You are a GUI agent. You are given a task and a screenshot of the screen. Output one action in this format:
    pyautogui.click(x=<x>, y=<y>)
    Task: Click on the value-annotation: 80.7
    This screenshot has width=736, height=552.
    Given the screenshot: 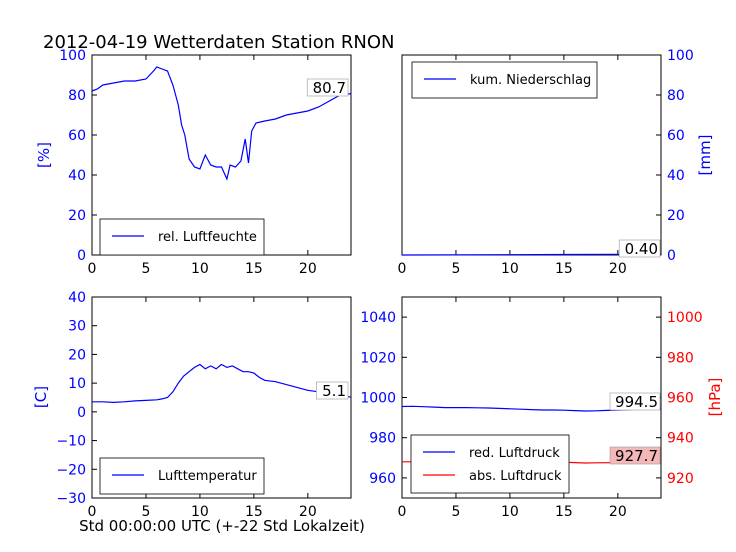 What is the action you would take?
    pyautogui.click(x=329, y=88)
    